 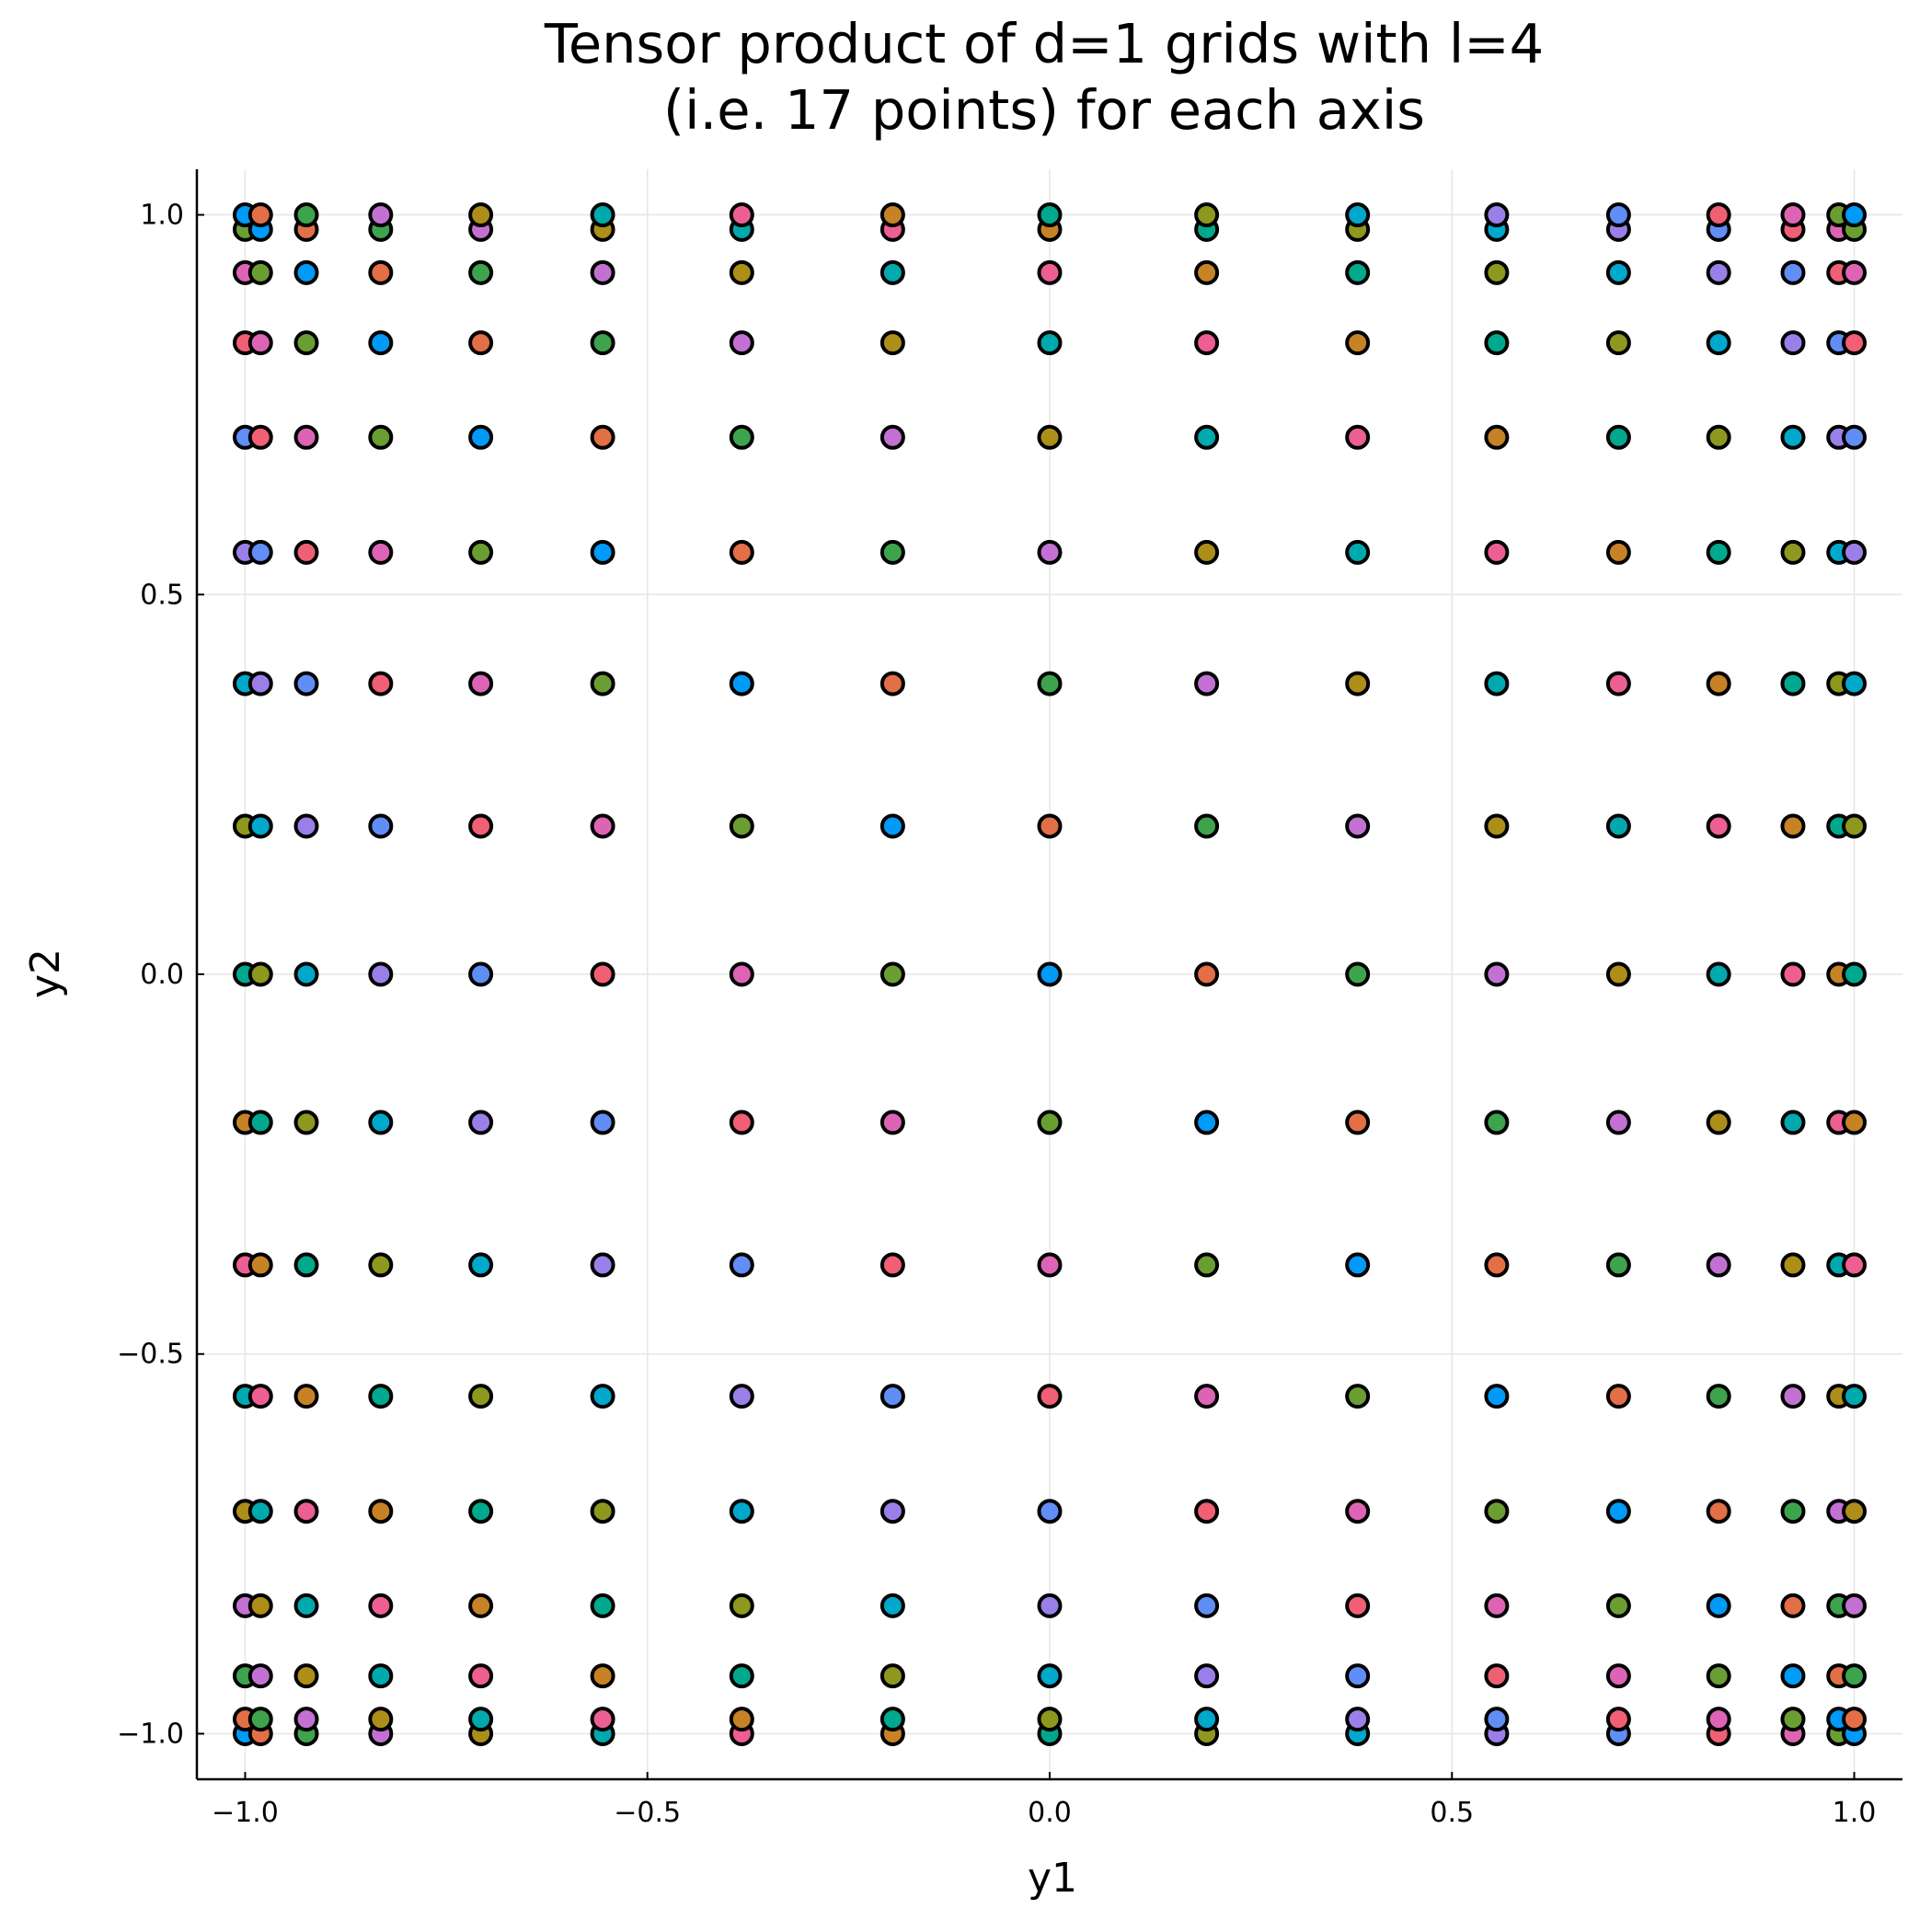 I want to click on y-tick-label: −1.0, so click(x=150, y=1734).